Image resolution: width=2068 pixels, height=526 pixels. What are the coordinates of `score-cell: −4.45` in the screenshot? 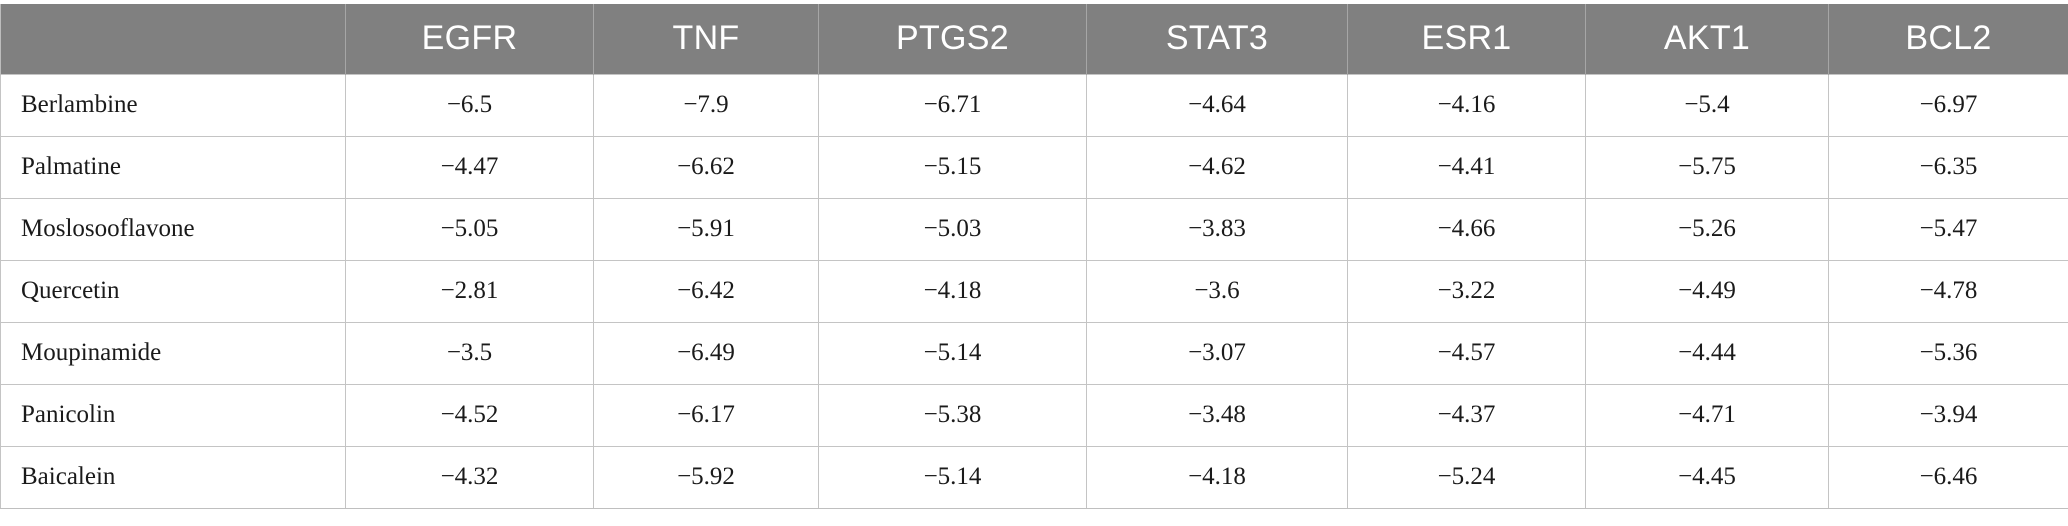 It's located at (1707, 477).